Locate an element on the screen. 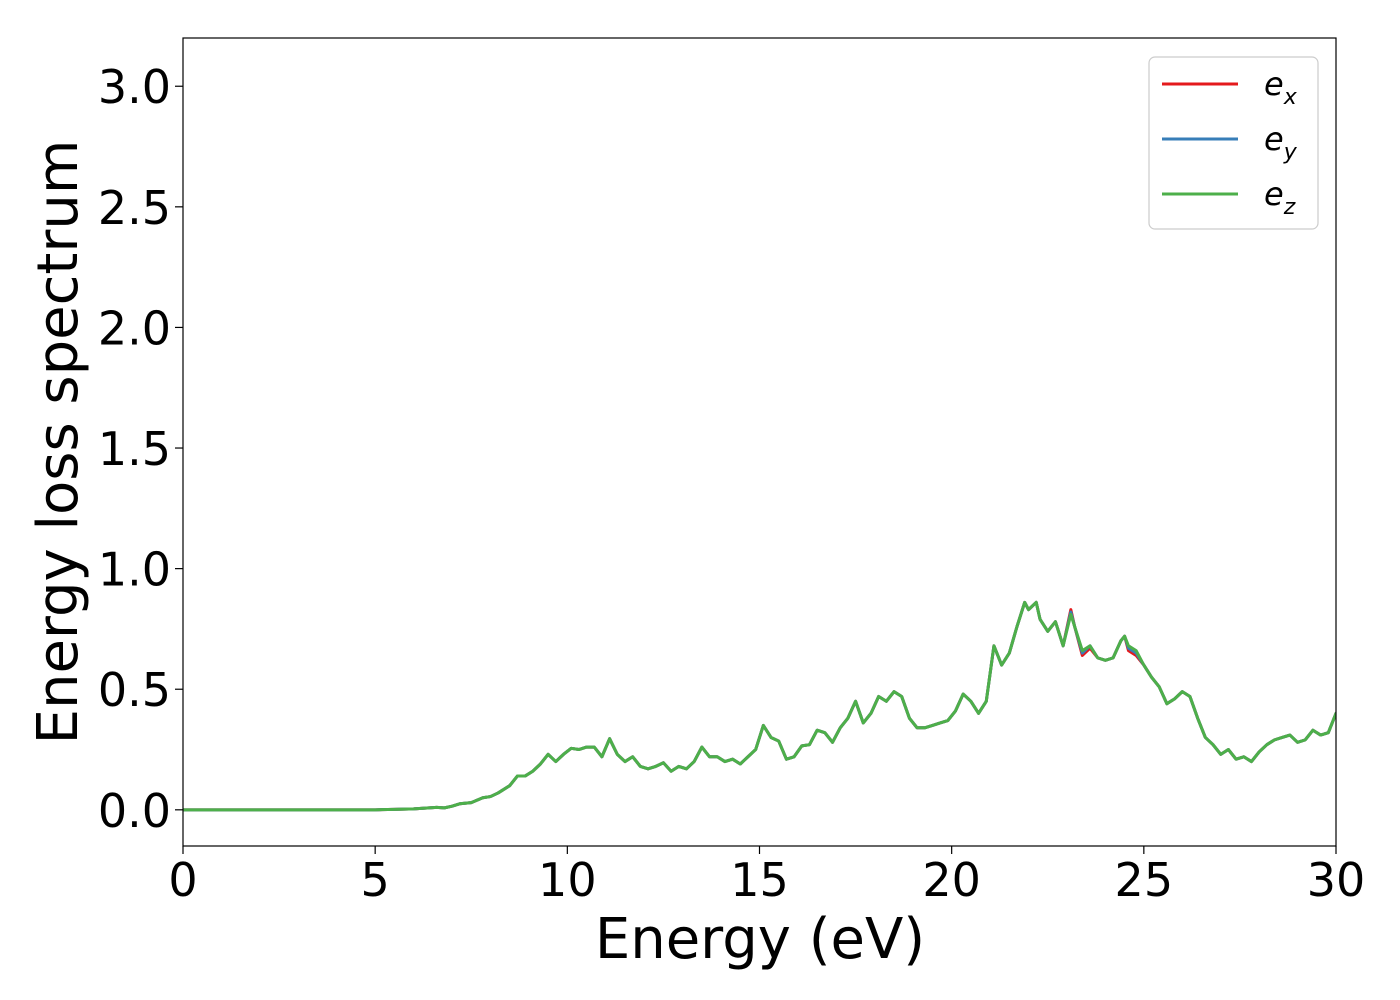 Image resolution: width=1400 pixels, height=1000 pixels. y-tick-label: 2.5 is located at coordinates (134, 208).